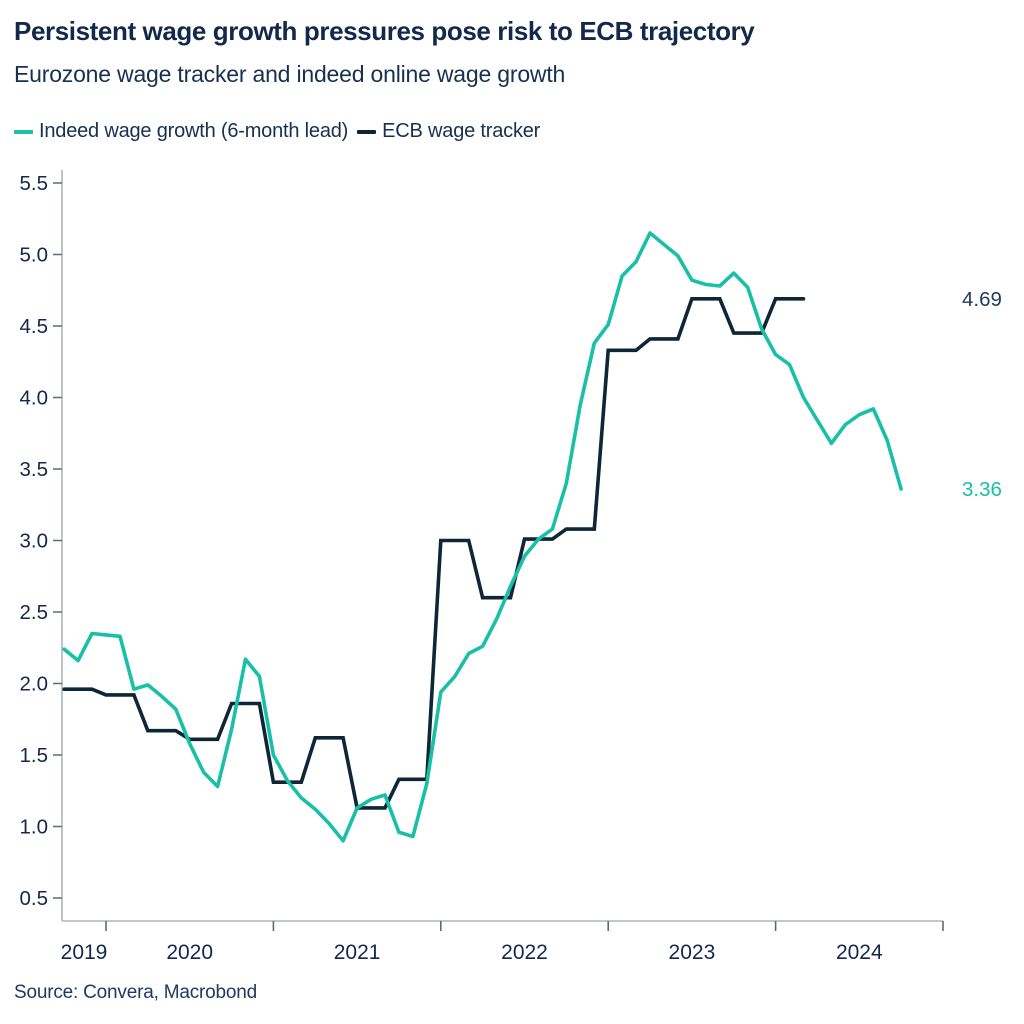 This screenshot has width=1024, height=1024. Describe the element at coordinates (23, 131) in the screenshot. I see `legend-swatch-indeed-icon` at that location.